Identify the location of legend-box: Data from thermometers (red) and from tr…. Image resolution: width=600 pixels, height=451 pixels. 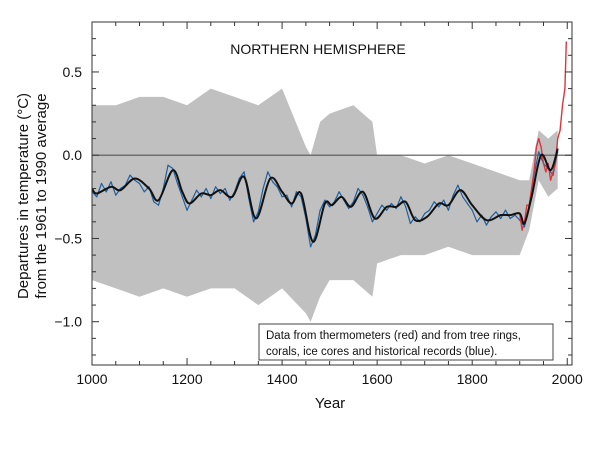
(406, 342).